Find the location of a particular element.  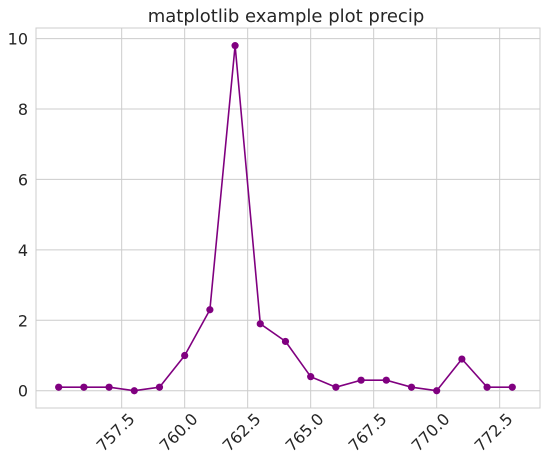

y-tick-labels: 0 2 4 6 8 10 is located at coordinates (18, 215).